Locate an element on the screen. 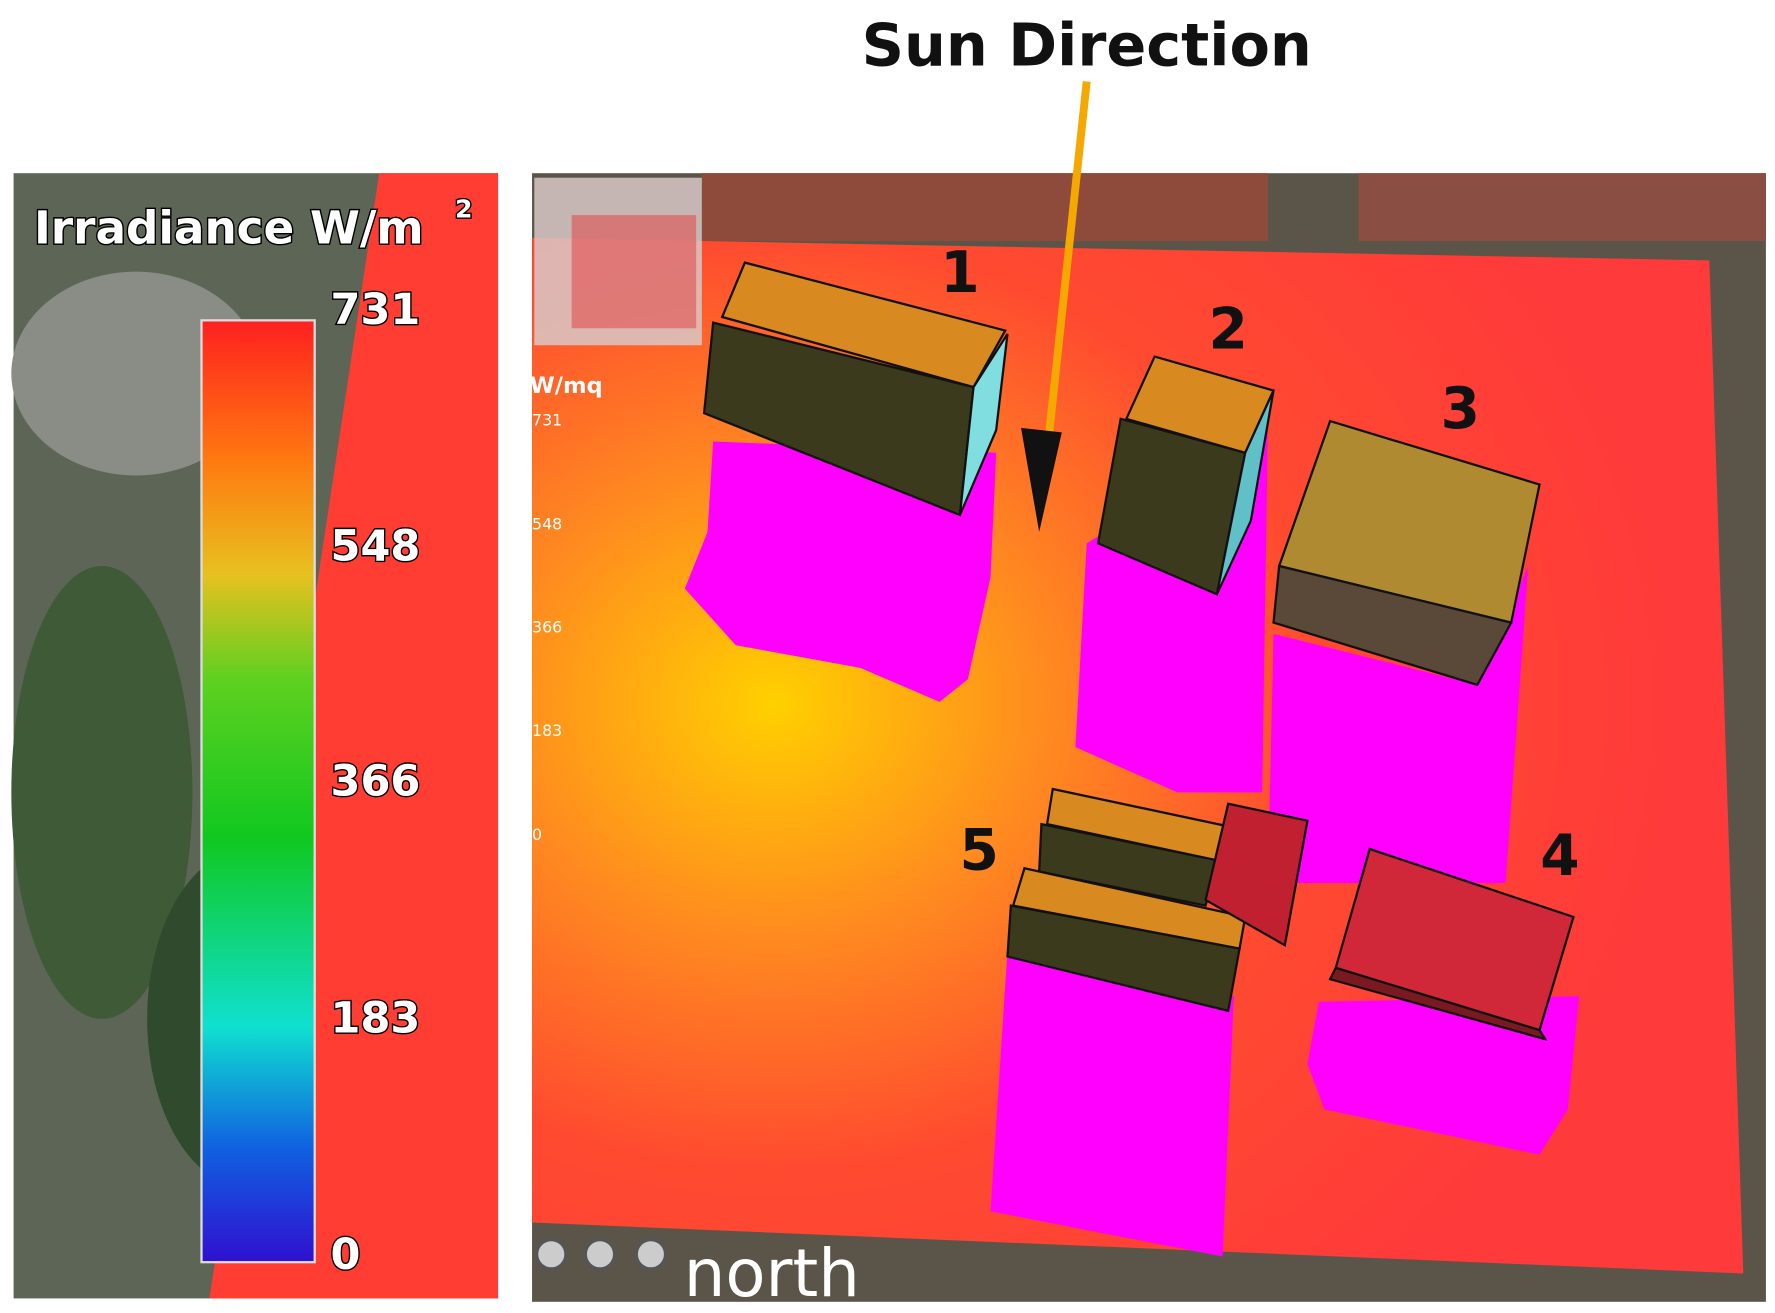  map-legend-title: W/mq is located at coordinates (566, 386).